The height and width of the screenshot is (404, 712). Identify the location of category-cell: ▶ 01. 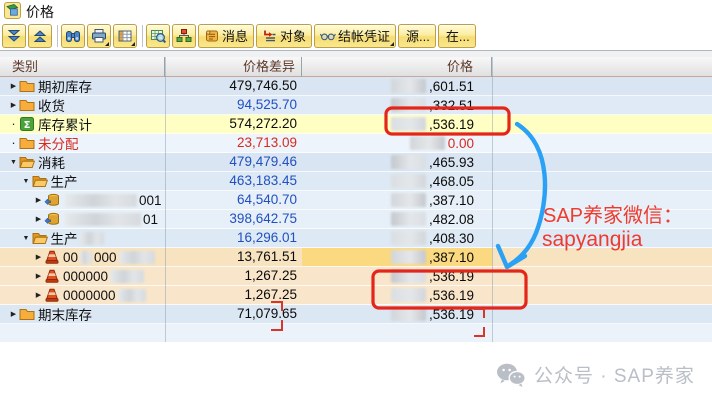
(99, 219).